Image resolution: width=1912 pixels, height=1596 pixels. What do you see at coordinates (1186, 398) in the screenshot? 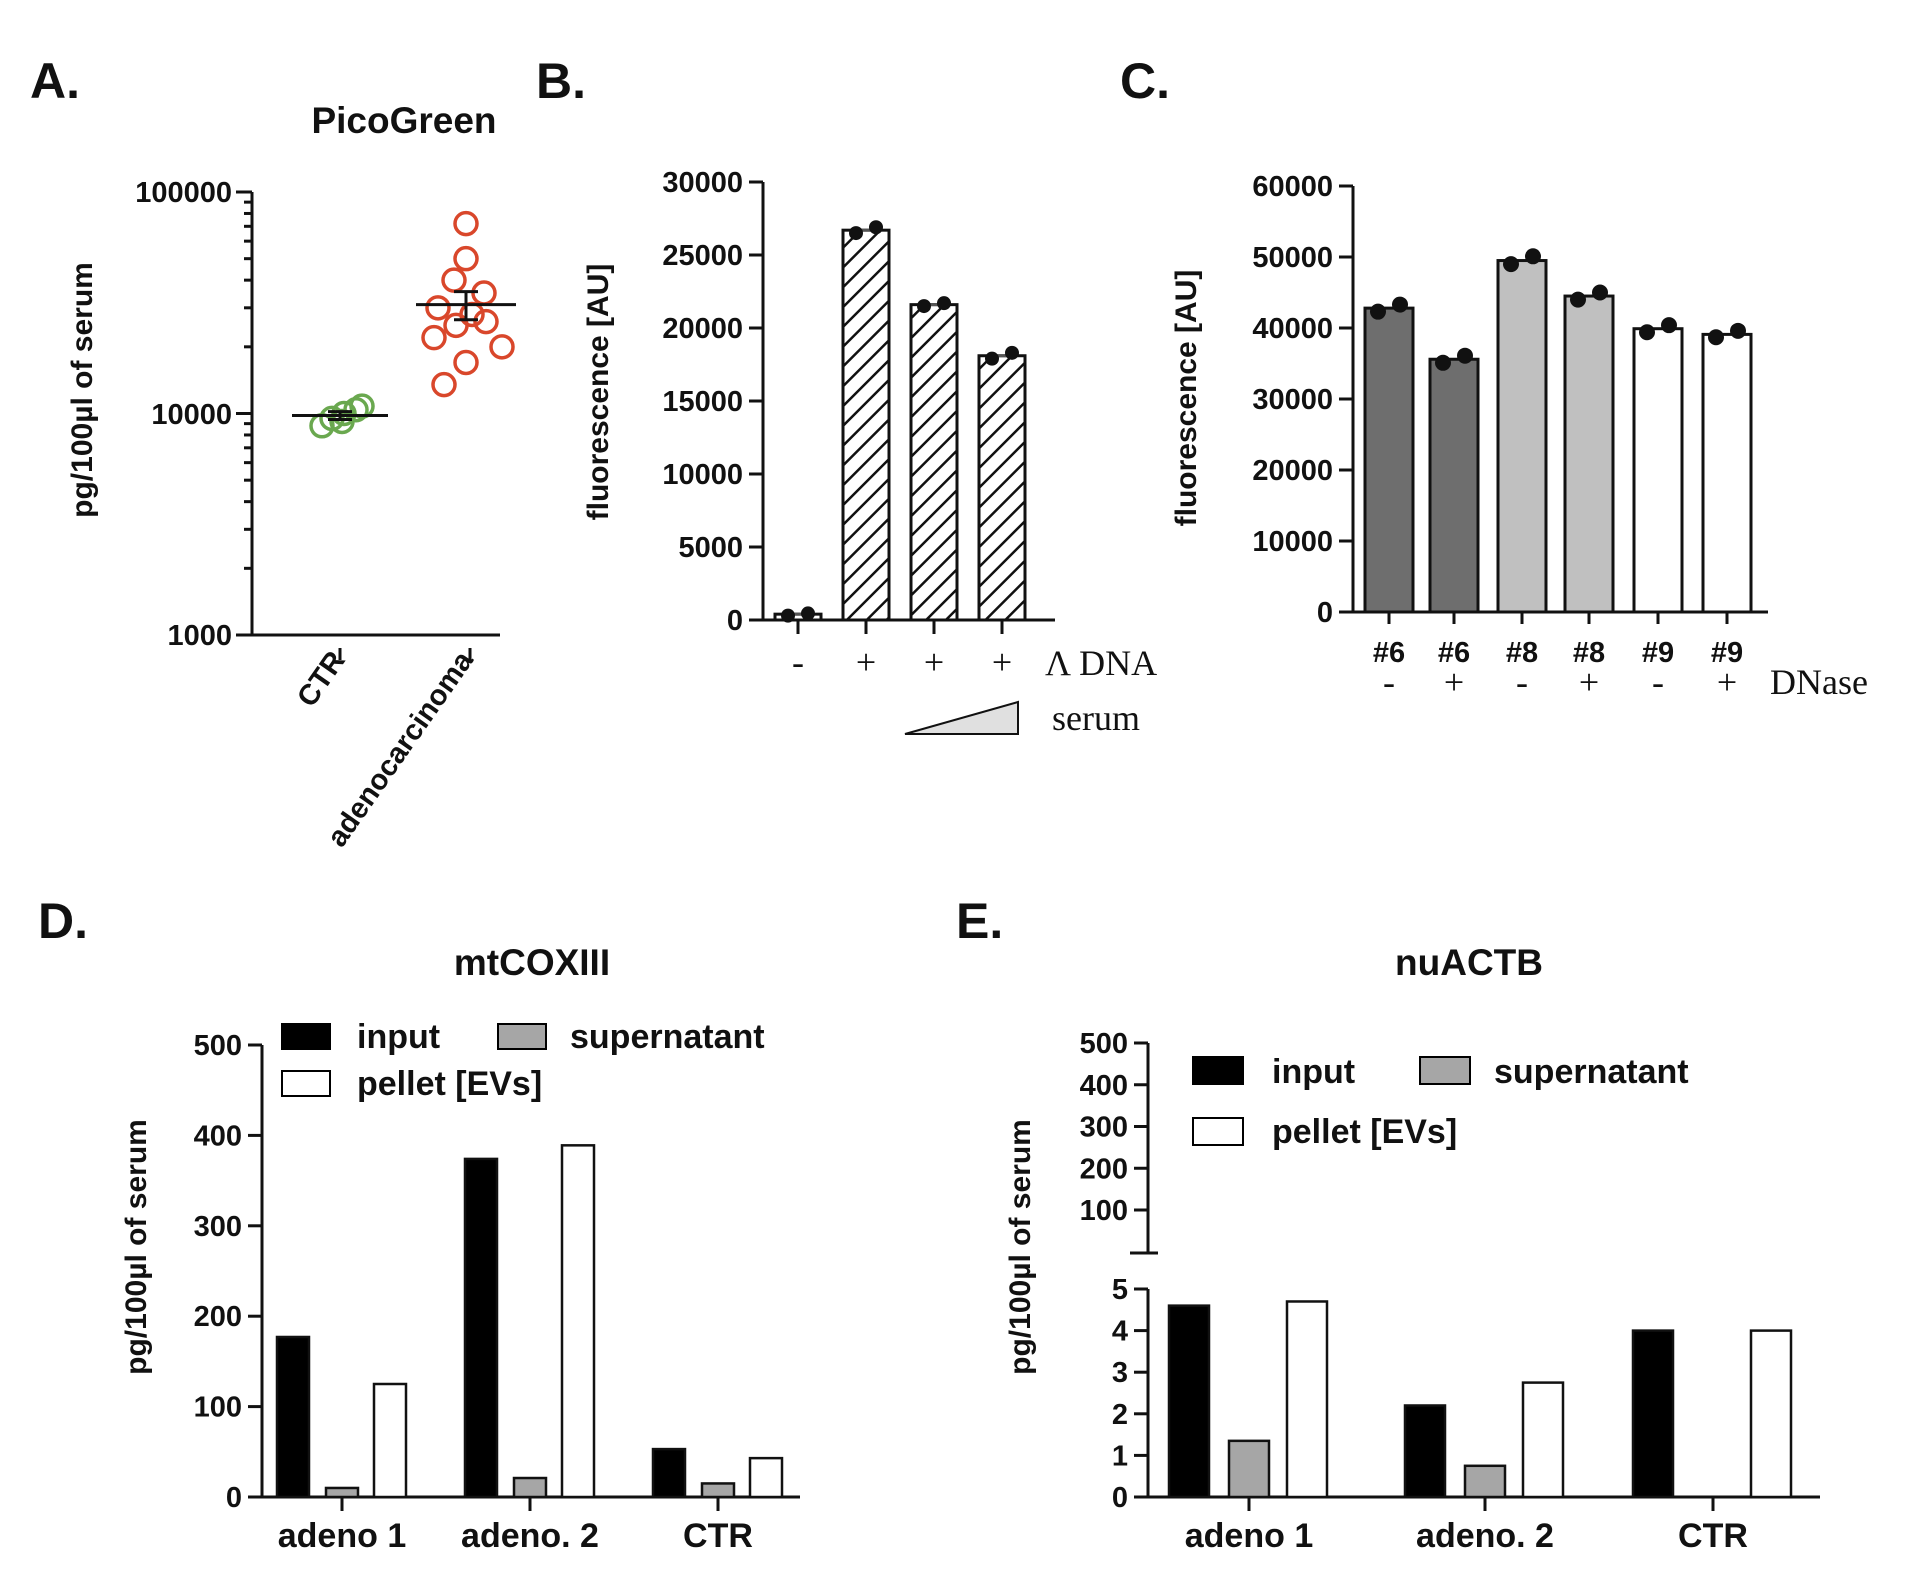
I see `panel-c-ylabel: fluorescence [AU]` at bounding box center [1186, 398].